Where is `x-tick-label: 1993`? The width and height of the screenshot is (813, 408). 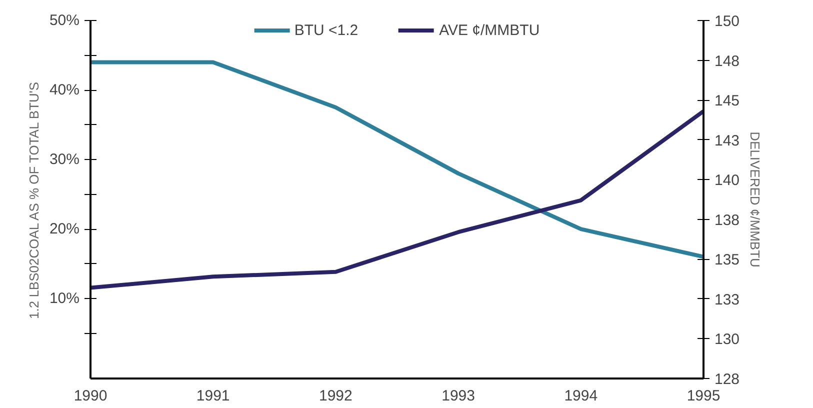
x-tick-label: 1993 is located at coordinates (458, 396).